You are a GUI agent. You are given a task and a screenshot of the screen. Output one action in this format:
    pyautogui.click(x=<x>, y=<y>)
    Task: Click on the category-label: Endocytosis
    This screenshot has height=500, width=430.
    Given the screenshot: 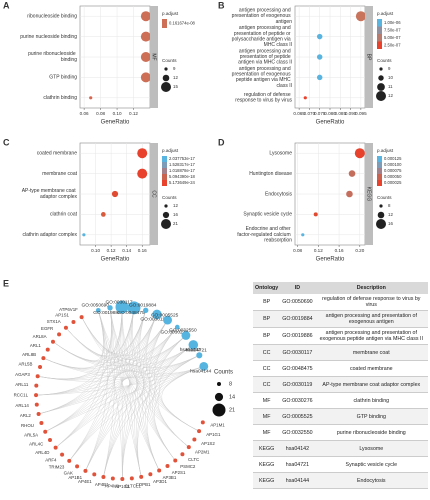 What is the action you would take?
    pyautogui.click(x=278, y=194)
    